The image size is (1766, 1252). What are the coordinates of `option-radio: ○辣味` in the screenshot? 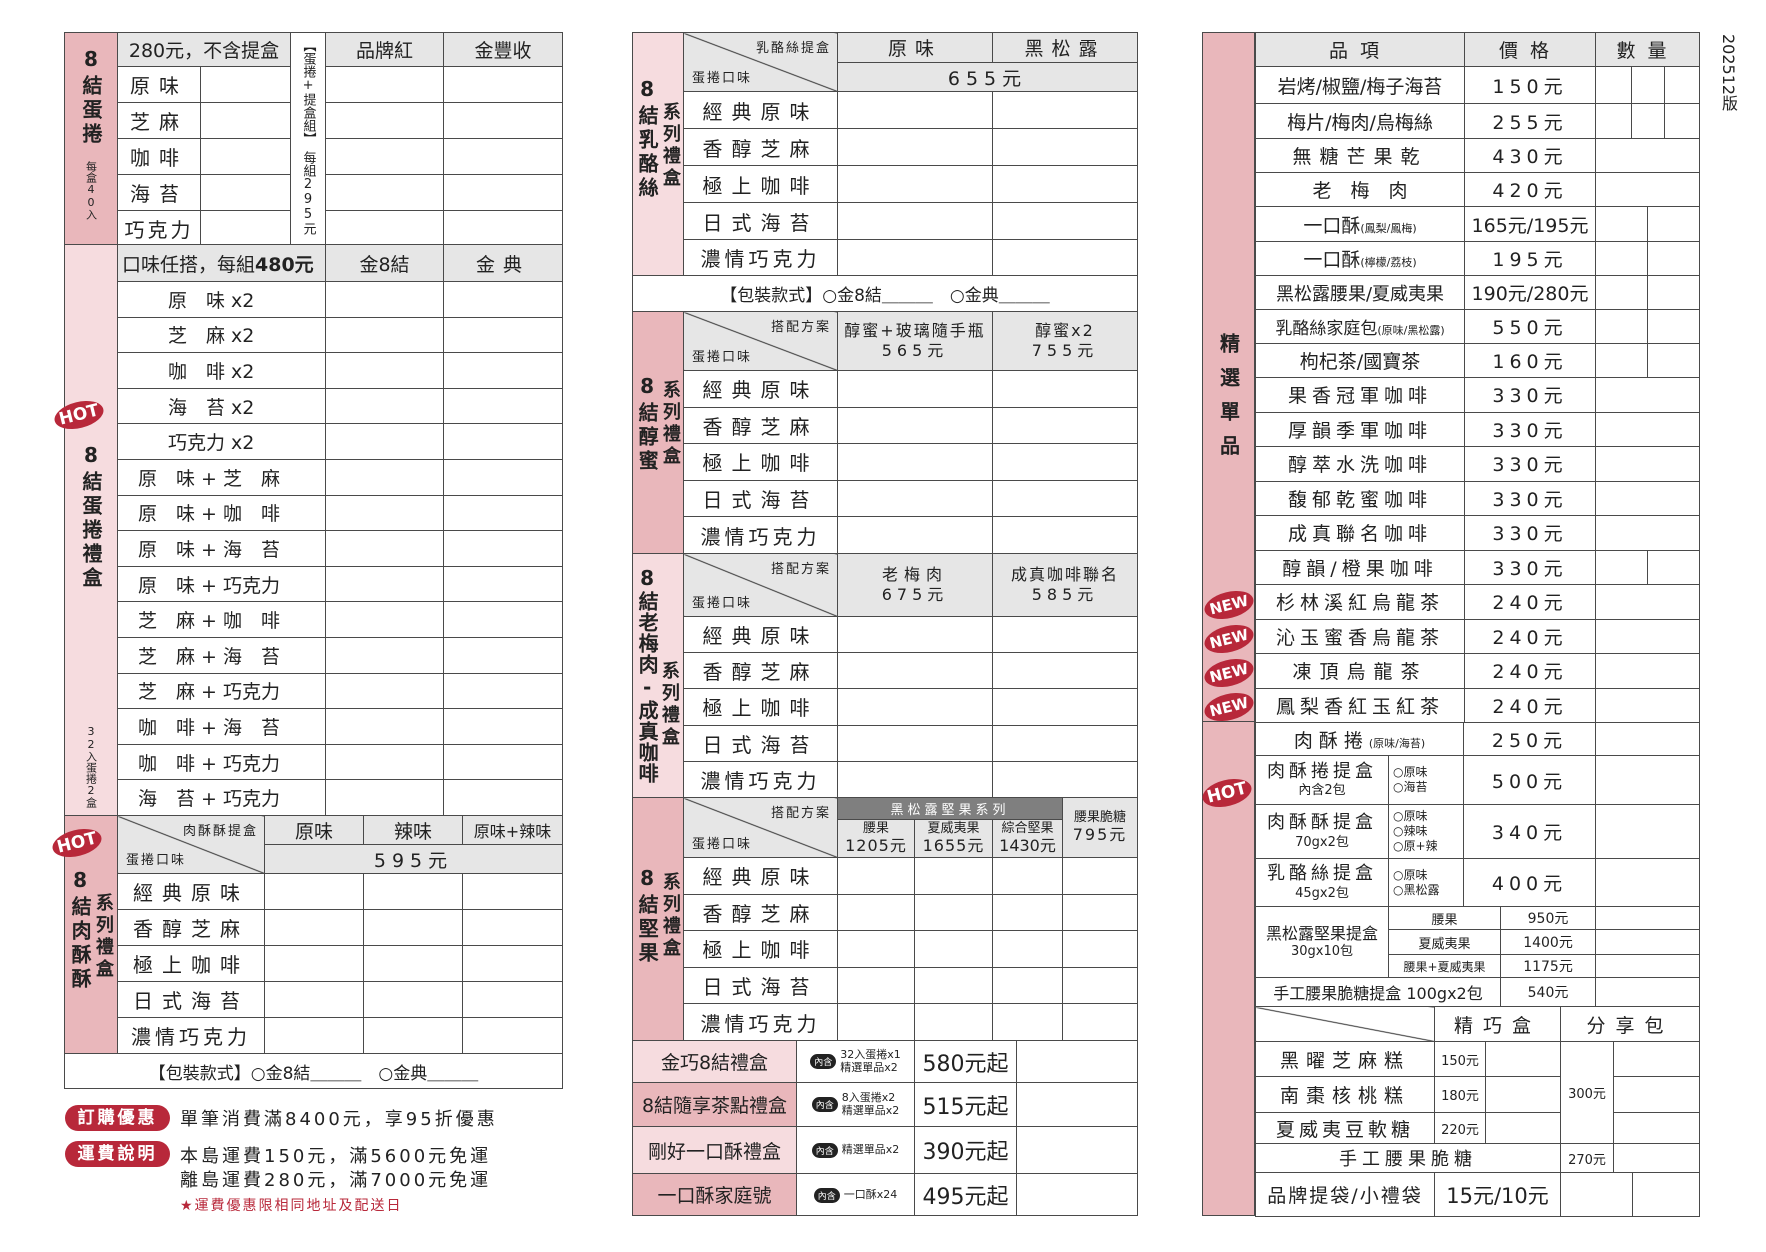 It's located at (1410, 831).